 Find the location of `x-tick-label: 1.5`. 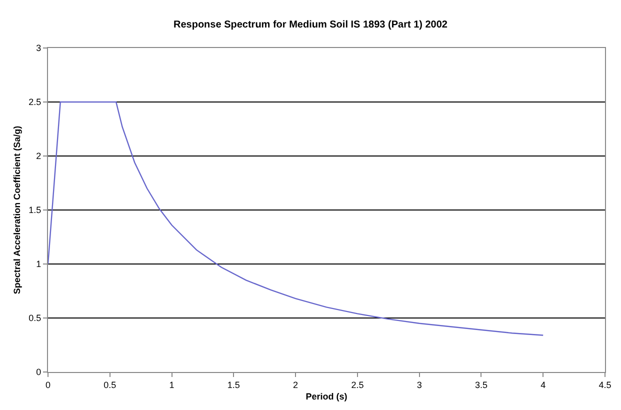

x-tick-label: 1.5 is located at coordinates (233, 385).